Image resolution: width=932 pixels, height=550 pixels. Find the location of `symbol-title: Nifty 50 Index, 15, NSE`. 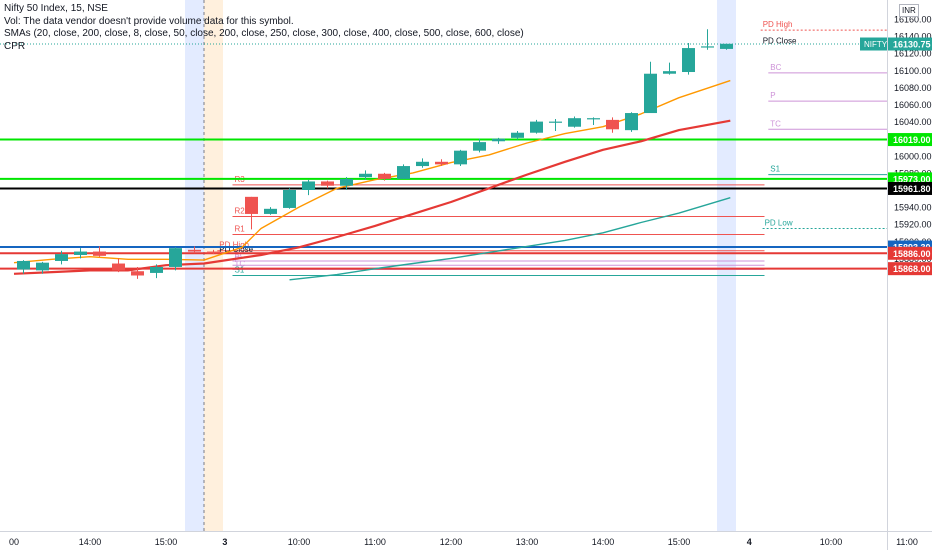

symbol-title: Nifty 50 Index, 15, NSE is located at coordinates (56, 8).